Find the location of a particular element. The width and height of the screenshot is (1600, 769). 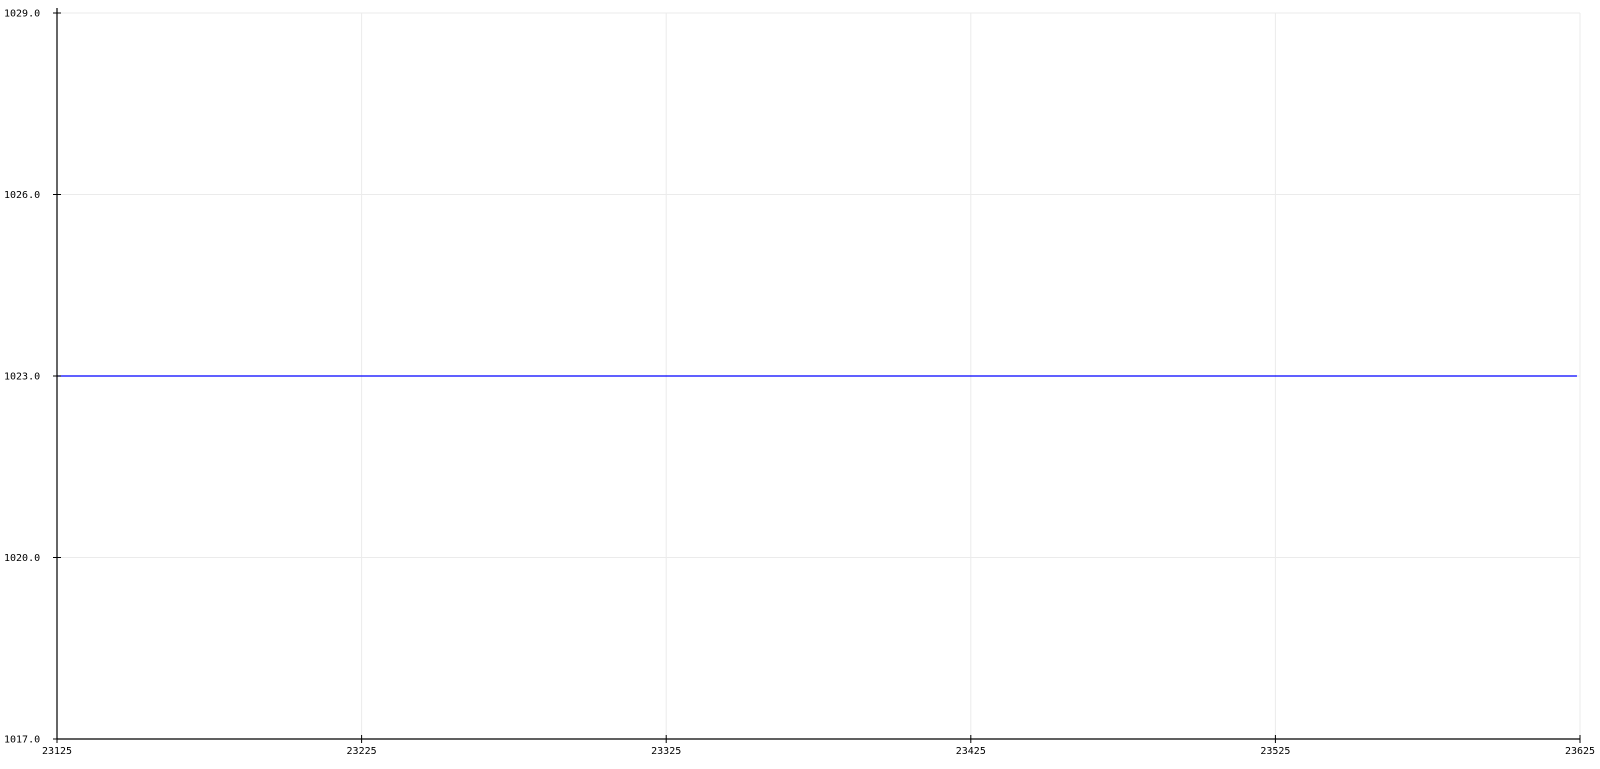

x-tick-label: 23525 is located at coordinates (1275, 751).